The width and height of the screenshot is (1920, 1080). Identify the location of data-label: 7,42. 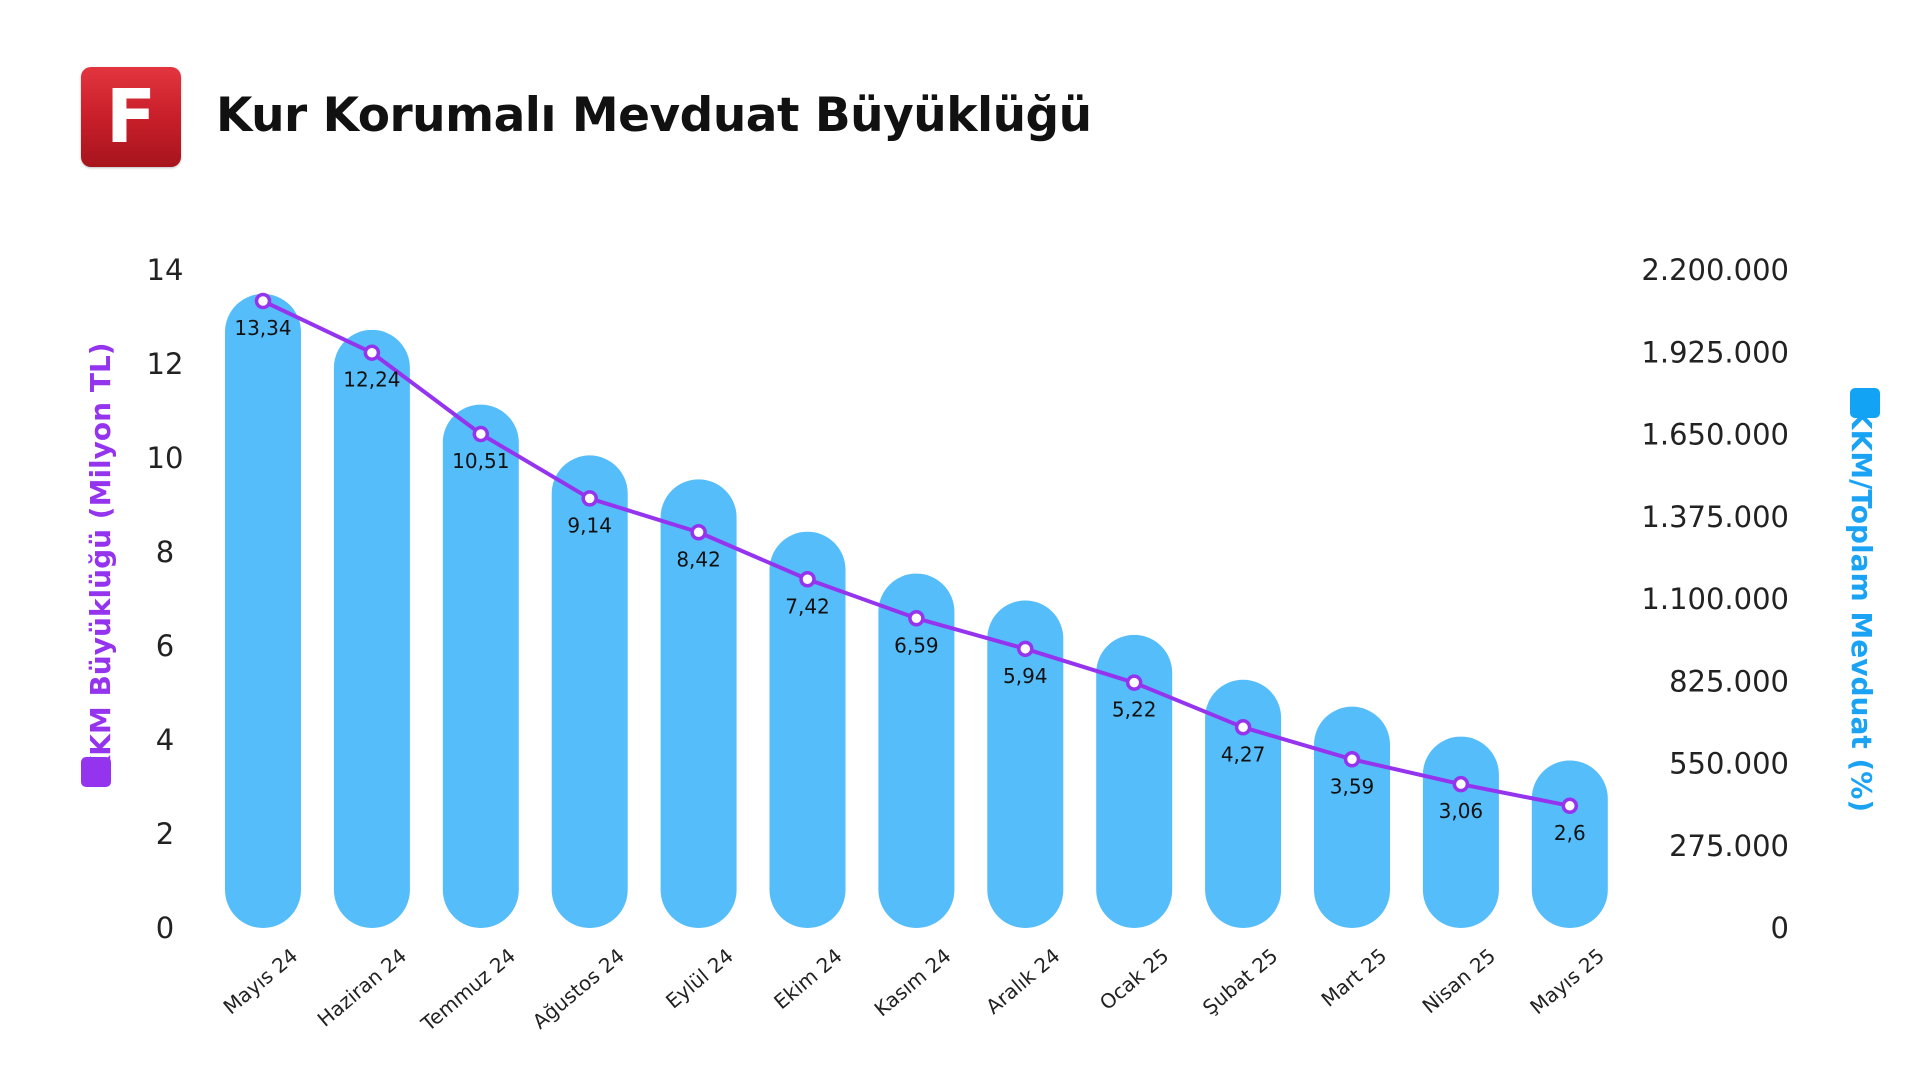
(807, 606).